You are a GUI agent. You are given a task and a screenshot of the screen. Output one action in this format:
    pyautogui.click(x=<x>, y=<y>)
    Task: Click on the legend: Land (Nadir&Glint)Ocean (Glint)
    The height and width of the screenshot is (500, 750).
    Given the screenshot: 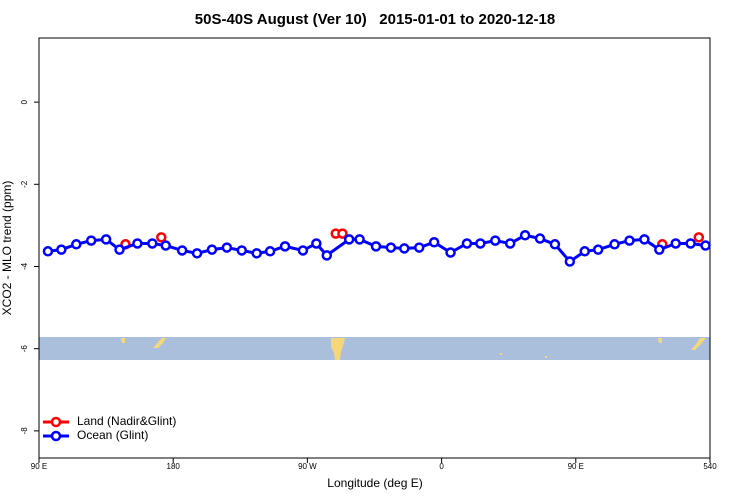 What is the action you would take?
    pyautogui.click(x=109, y=428)
    